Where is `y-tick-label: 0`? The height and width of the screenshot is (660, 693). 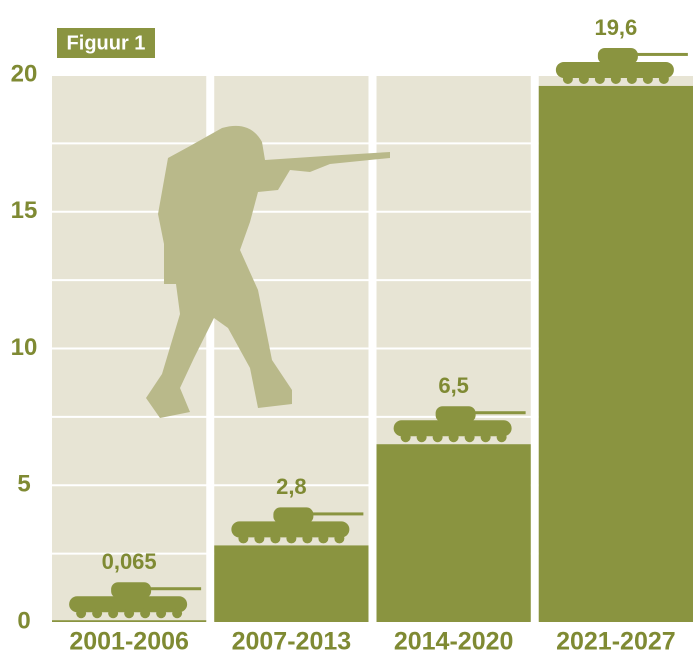 y-tick-label: 0 is located at coordinates (23, 620).